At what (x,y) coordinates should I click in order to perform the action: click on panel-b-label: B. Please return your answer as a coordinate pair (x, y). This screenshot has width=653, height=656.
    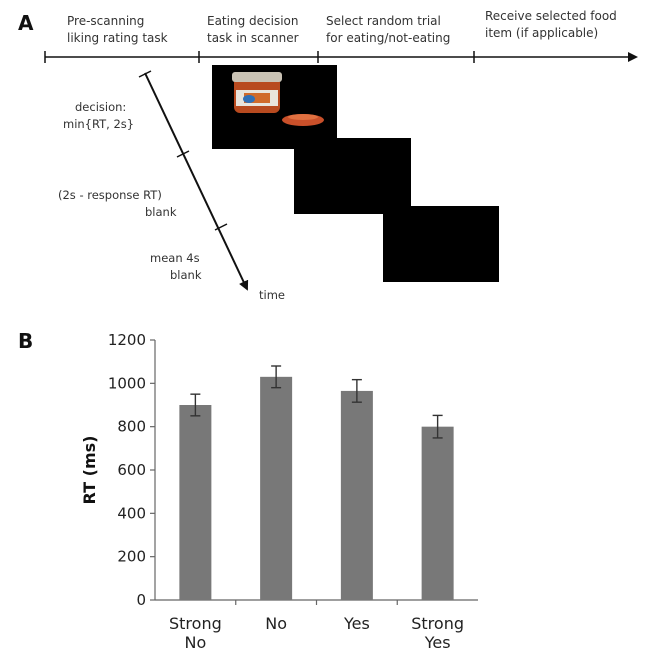
    Looking at the image, I should click on (25, 341).